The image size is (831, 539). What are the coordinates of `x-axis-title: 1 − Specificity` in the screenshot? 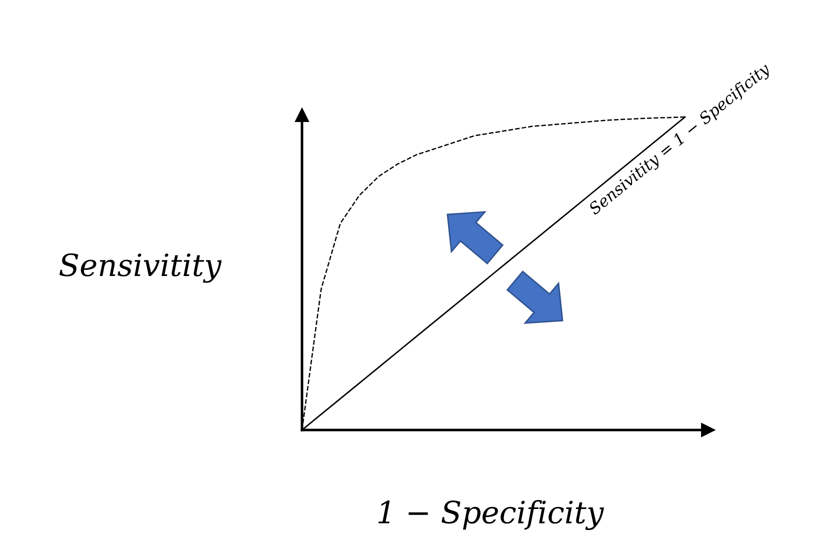 It's located at (491, 515).